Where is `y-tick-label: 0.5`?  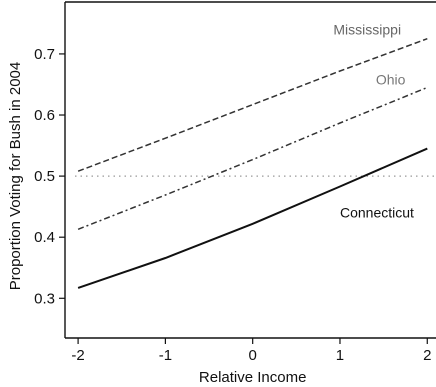 y-tick-label: 0.5 is located at coordinates (44, 176).